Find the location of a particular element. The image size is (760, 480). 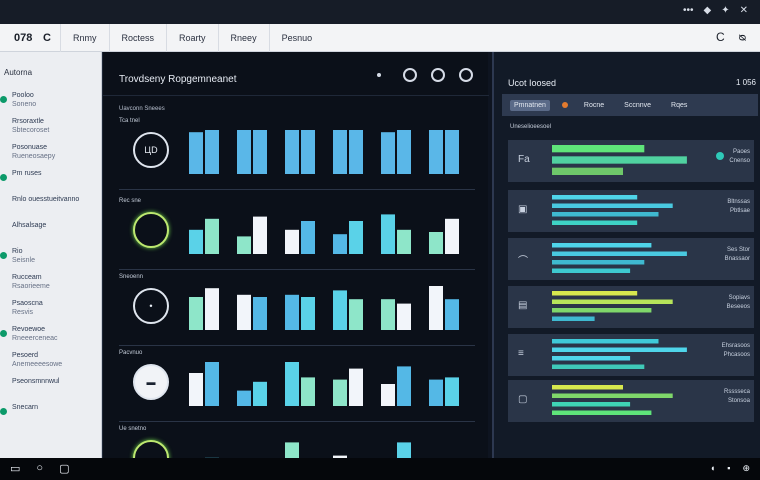

list-item: Fa Paoes Cnenso is located at coordinates (631, 161).